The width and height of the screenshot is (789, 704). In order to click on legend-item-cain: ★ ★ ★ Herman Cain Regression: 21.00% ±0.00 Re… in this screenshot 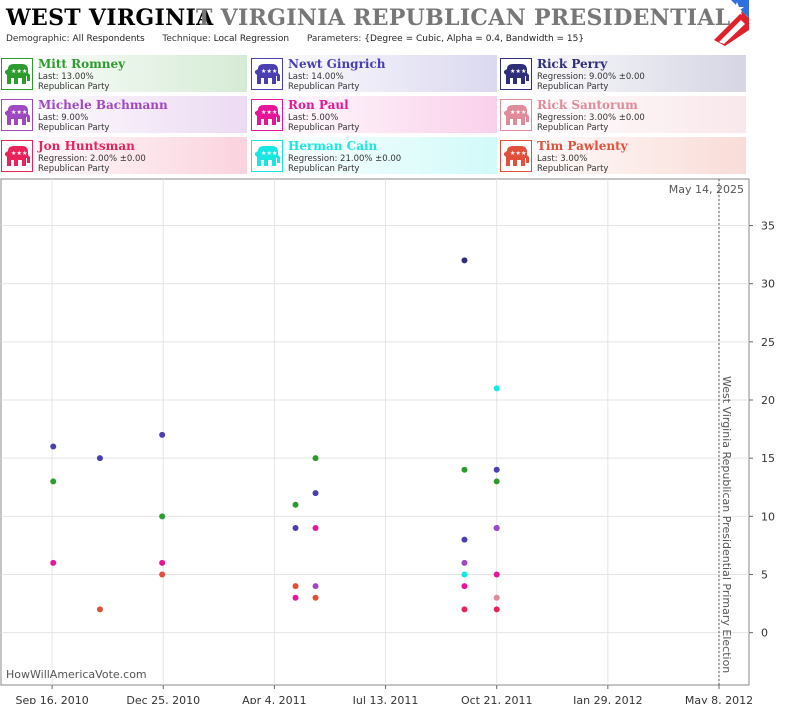, I will do `click(373, 155)`.